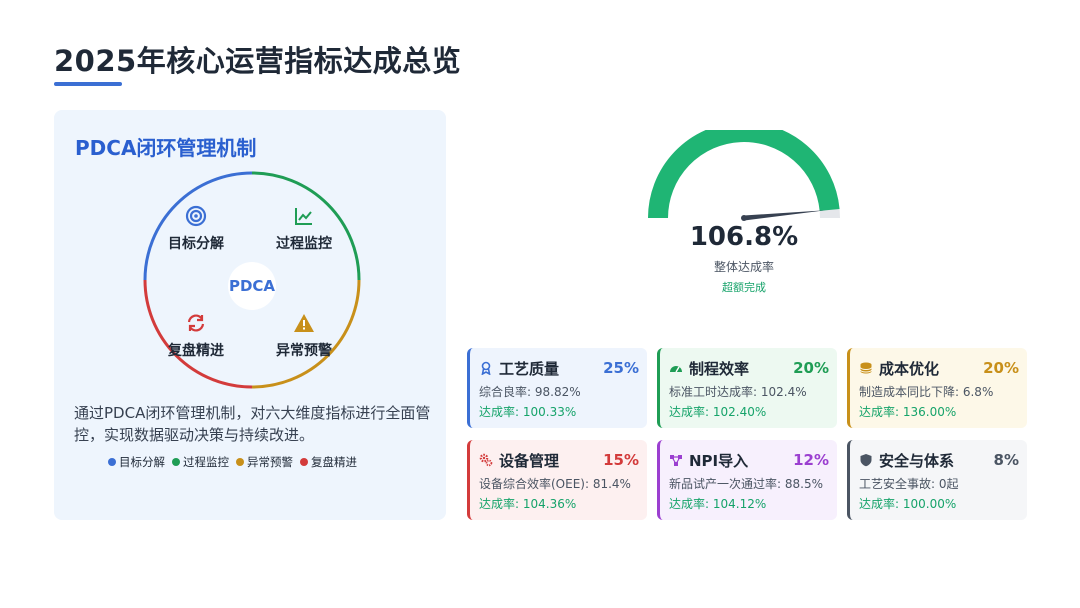  What do you see at coordinates (530, 392) in the screenshot?
I see `kpi-metric: 综合良率: 98.82%` at bounding box center [530, 392].